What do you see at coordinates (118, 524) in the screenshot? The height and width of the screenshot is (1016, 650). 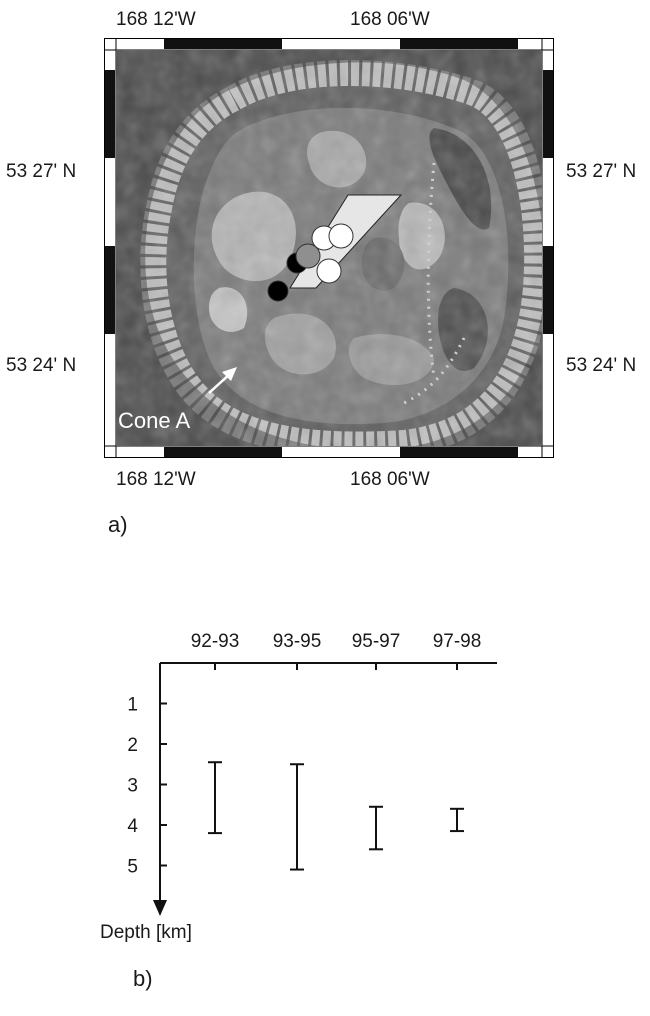 I see `panel-a-label: a)` at bounding box center [118, 524].